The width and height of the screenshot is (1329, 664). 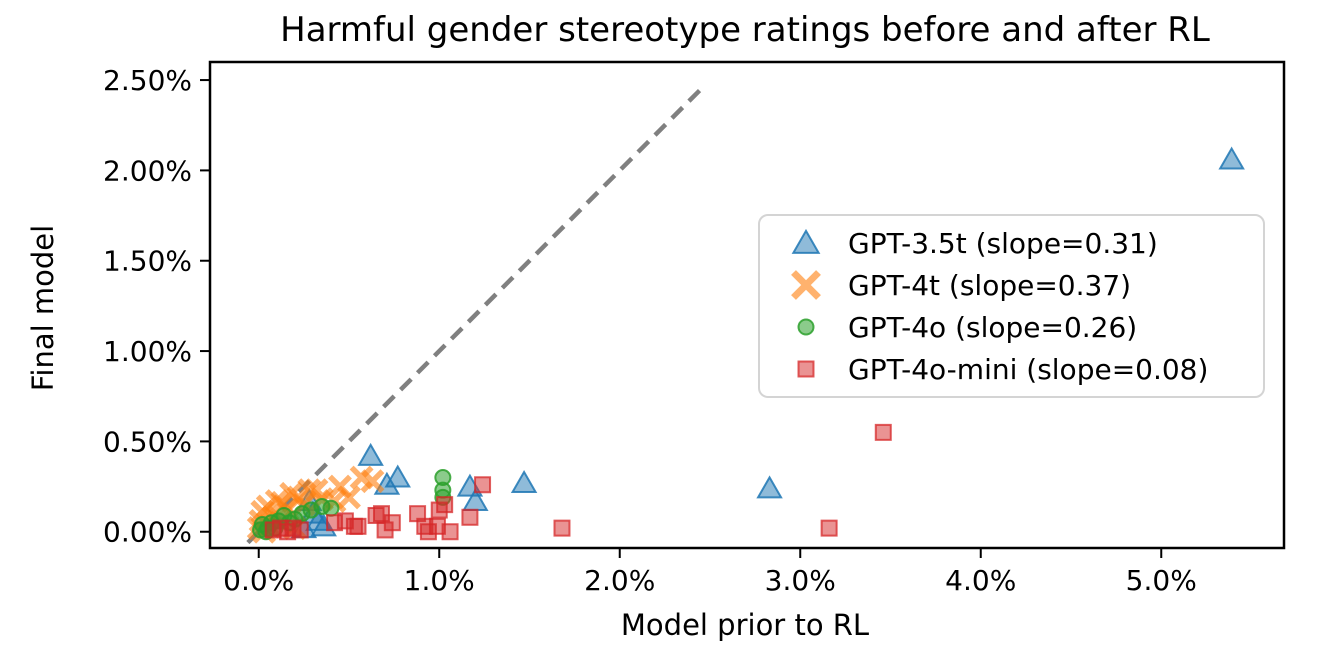 I want to click on y-tick-label: 2.50%, so click(x=147, y=80).